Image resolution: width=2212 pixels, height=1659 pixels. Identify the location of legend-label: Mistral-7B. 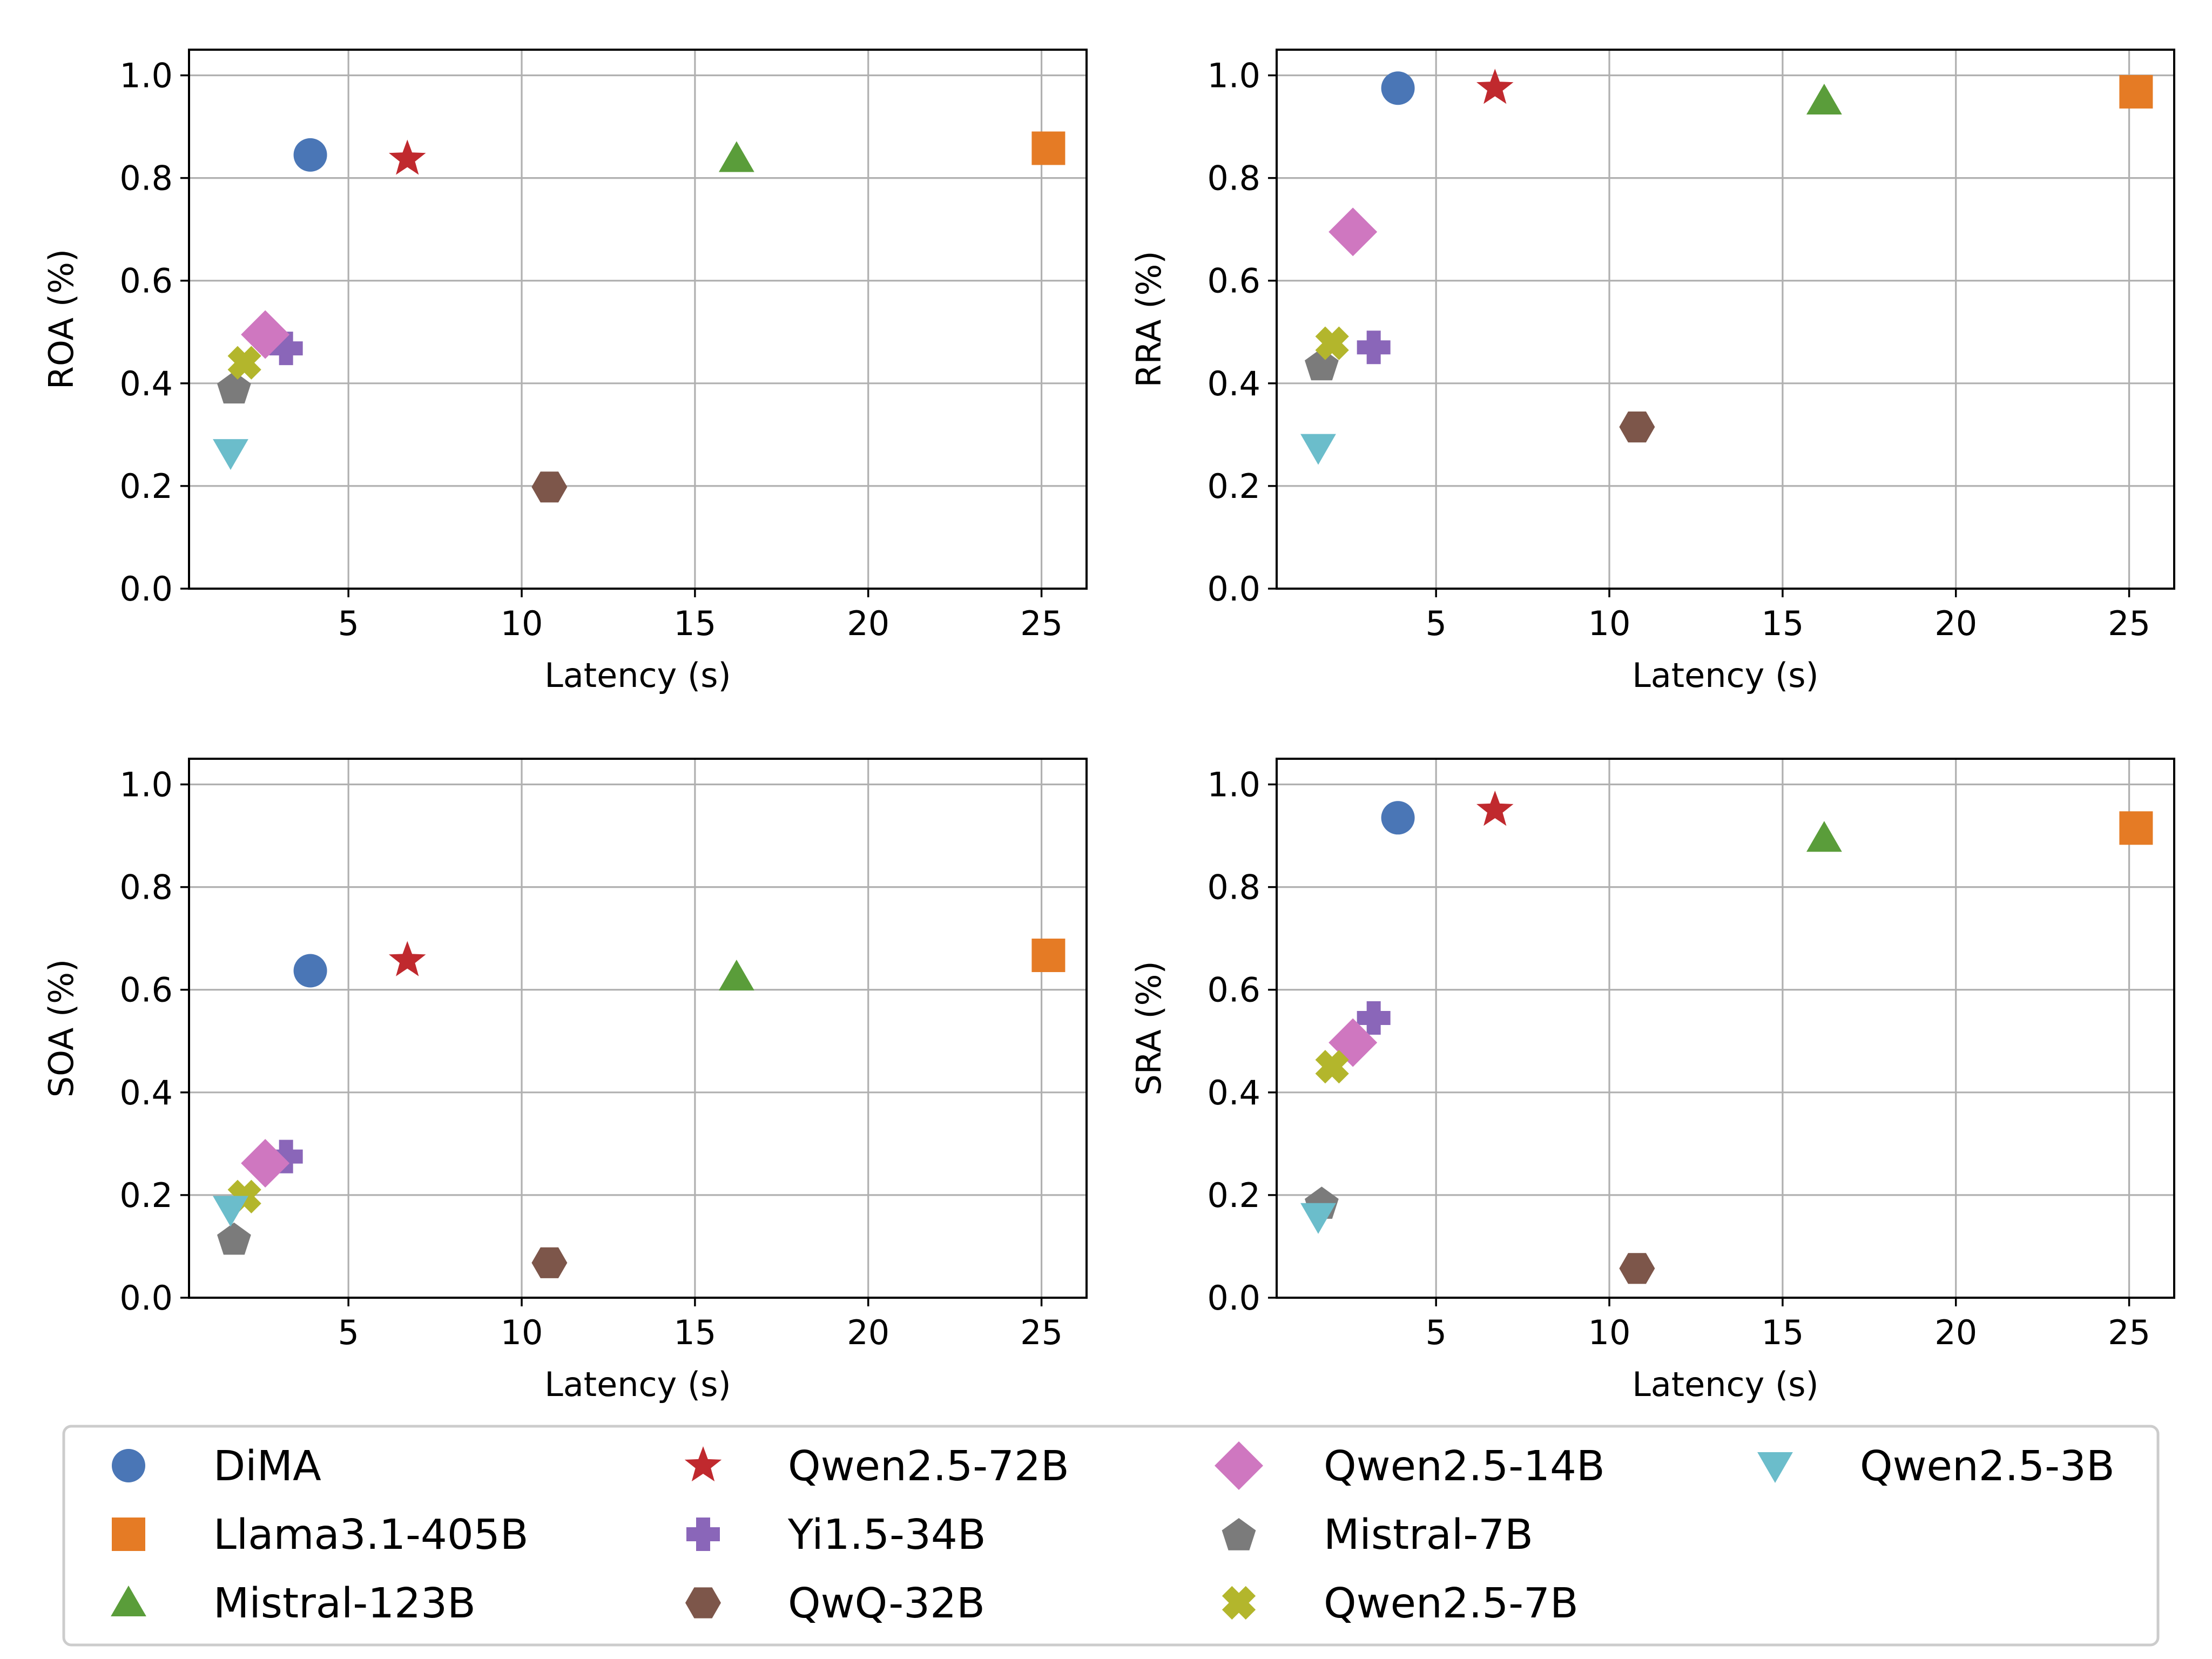
(1428, 1535).